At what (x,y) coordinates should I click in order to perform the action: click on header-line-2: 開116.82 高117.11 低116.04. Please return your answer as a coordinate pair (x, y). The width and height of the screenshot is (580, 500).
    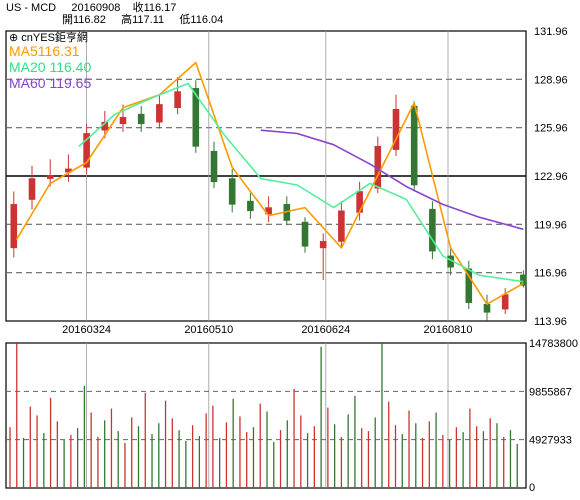
    Looking at the image, I should click on (142, 20).